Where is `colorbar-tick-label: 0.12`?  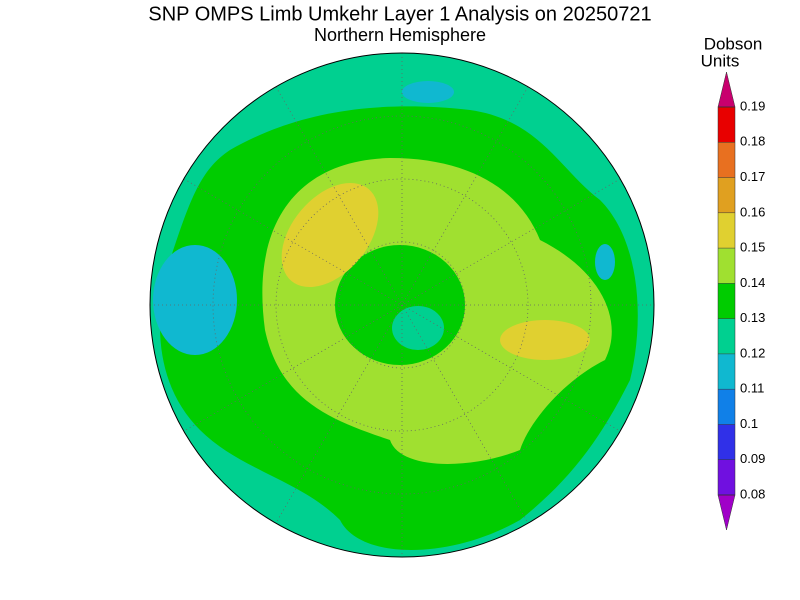
colorbar-tick-label: 0.12 is located at coordinates (752, 352).